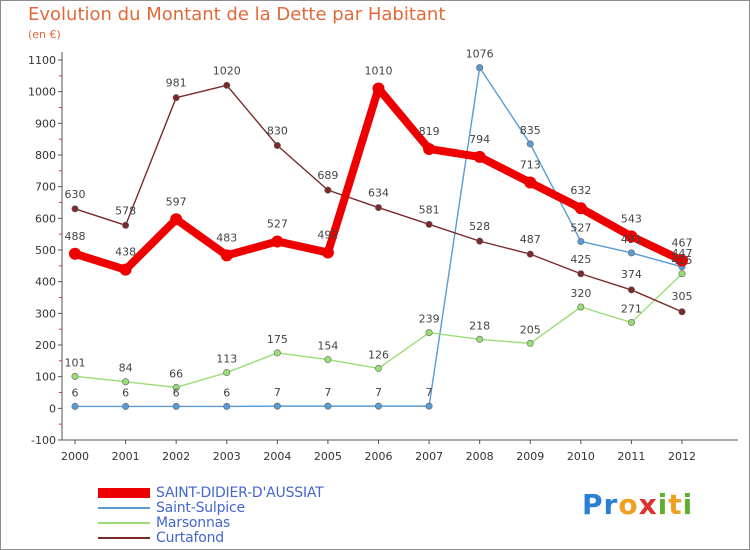  I want to click on legend-label-saint-sulpice: Saint-Sulpice, so click(200, 508).